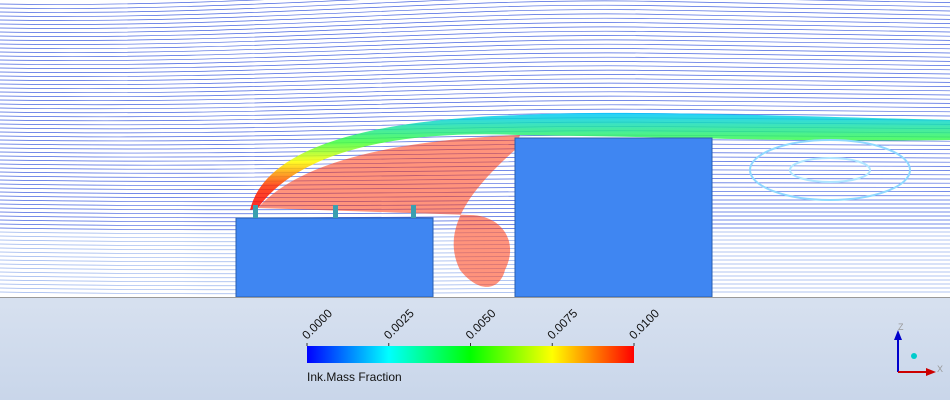  I want to click on block-left, so click(334, 257).